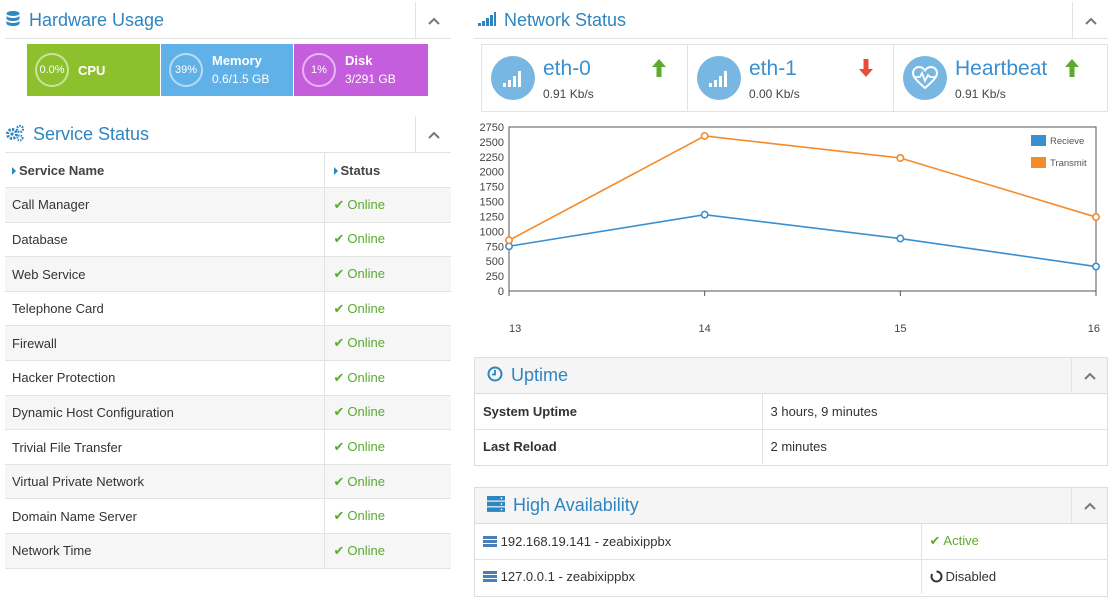 The height and width of the screenshot is (601, 1111). What do you see at coordinates (361, 70) in the screenshot?
I see `disk-tile: 1% Disk 3/291 GB` at bounding box center [361, 70].